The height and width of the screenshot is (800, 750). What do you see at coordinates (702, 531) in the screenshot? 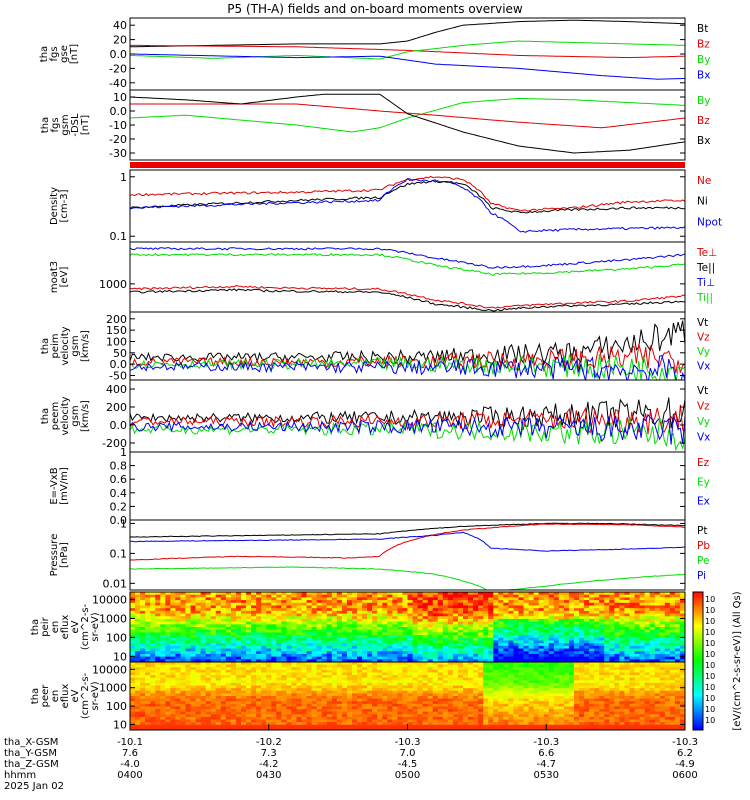
I see `legend-entry: Pt` at bounding box center [702, 531].